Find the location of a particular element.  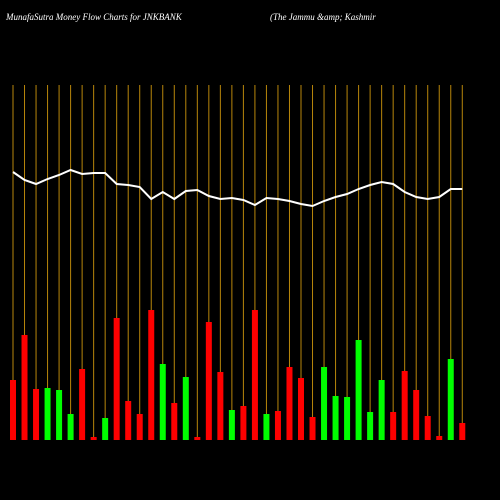

price-line is located at coordinates (237, 188).